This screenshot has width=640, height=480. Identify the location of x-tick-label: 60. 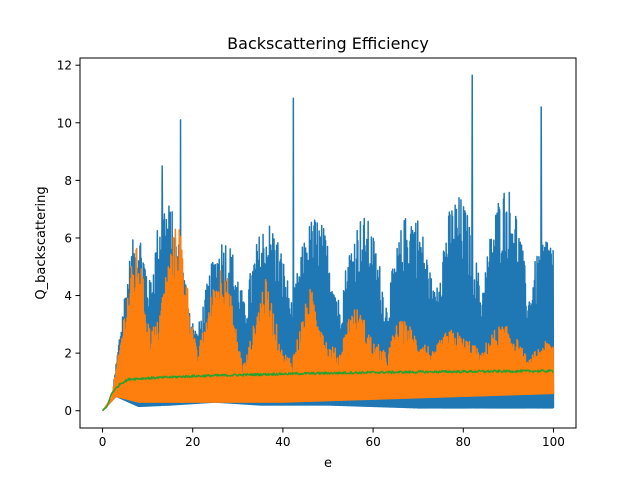
(372, 442).